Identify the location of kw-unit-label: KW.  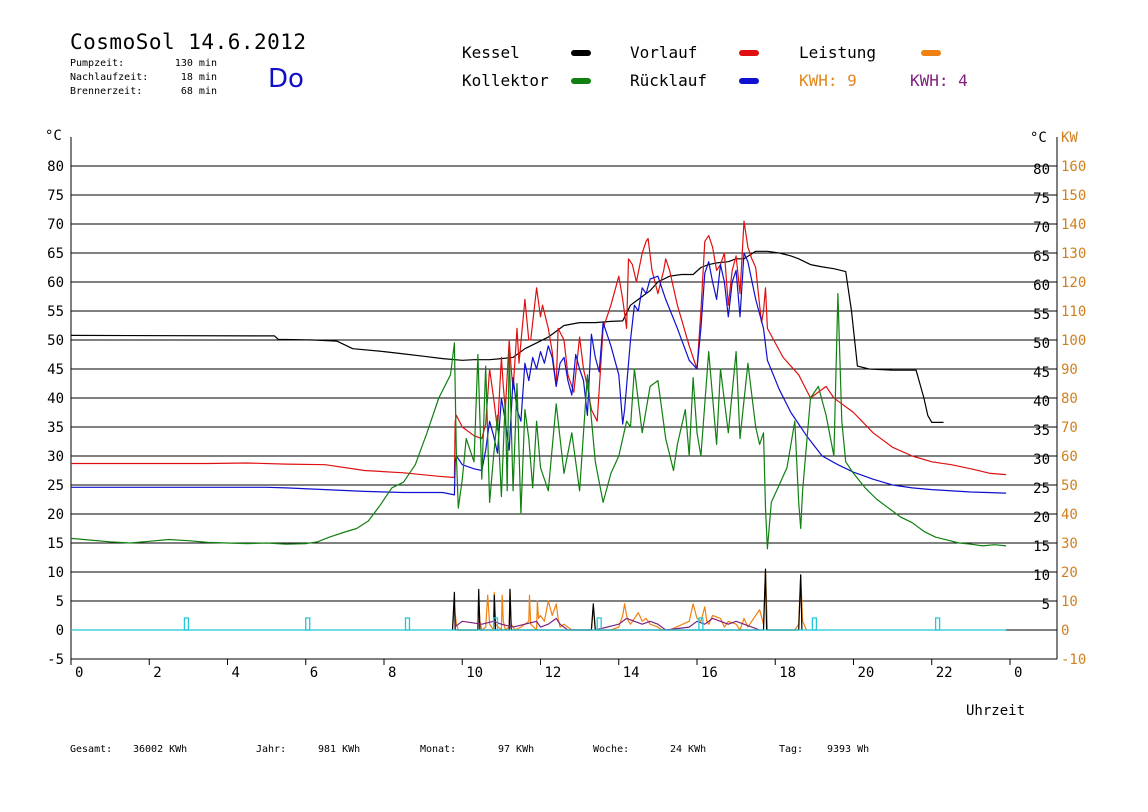
(1069, 138).